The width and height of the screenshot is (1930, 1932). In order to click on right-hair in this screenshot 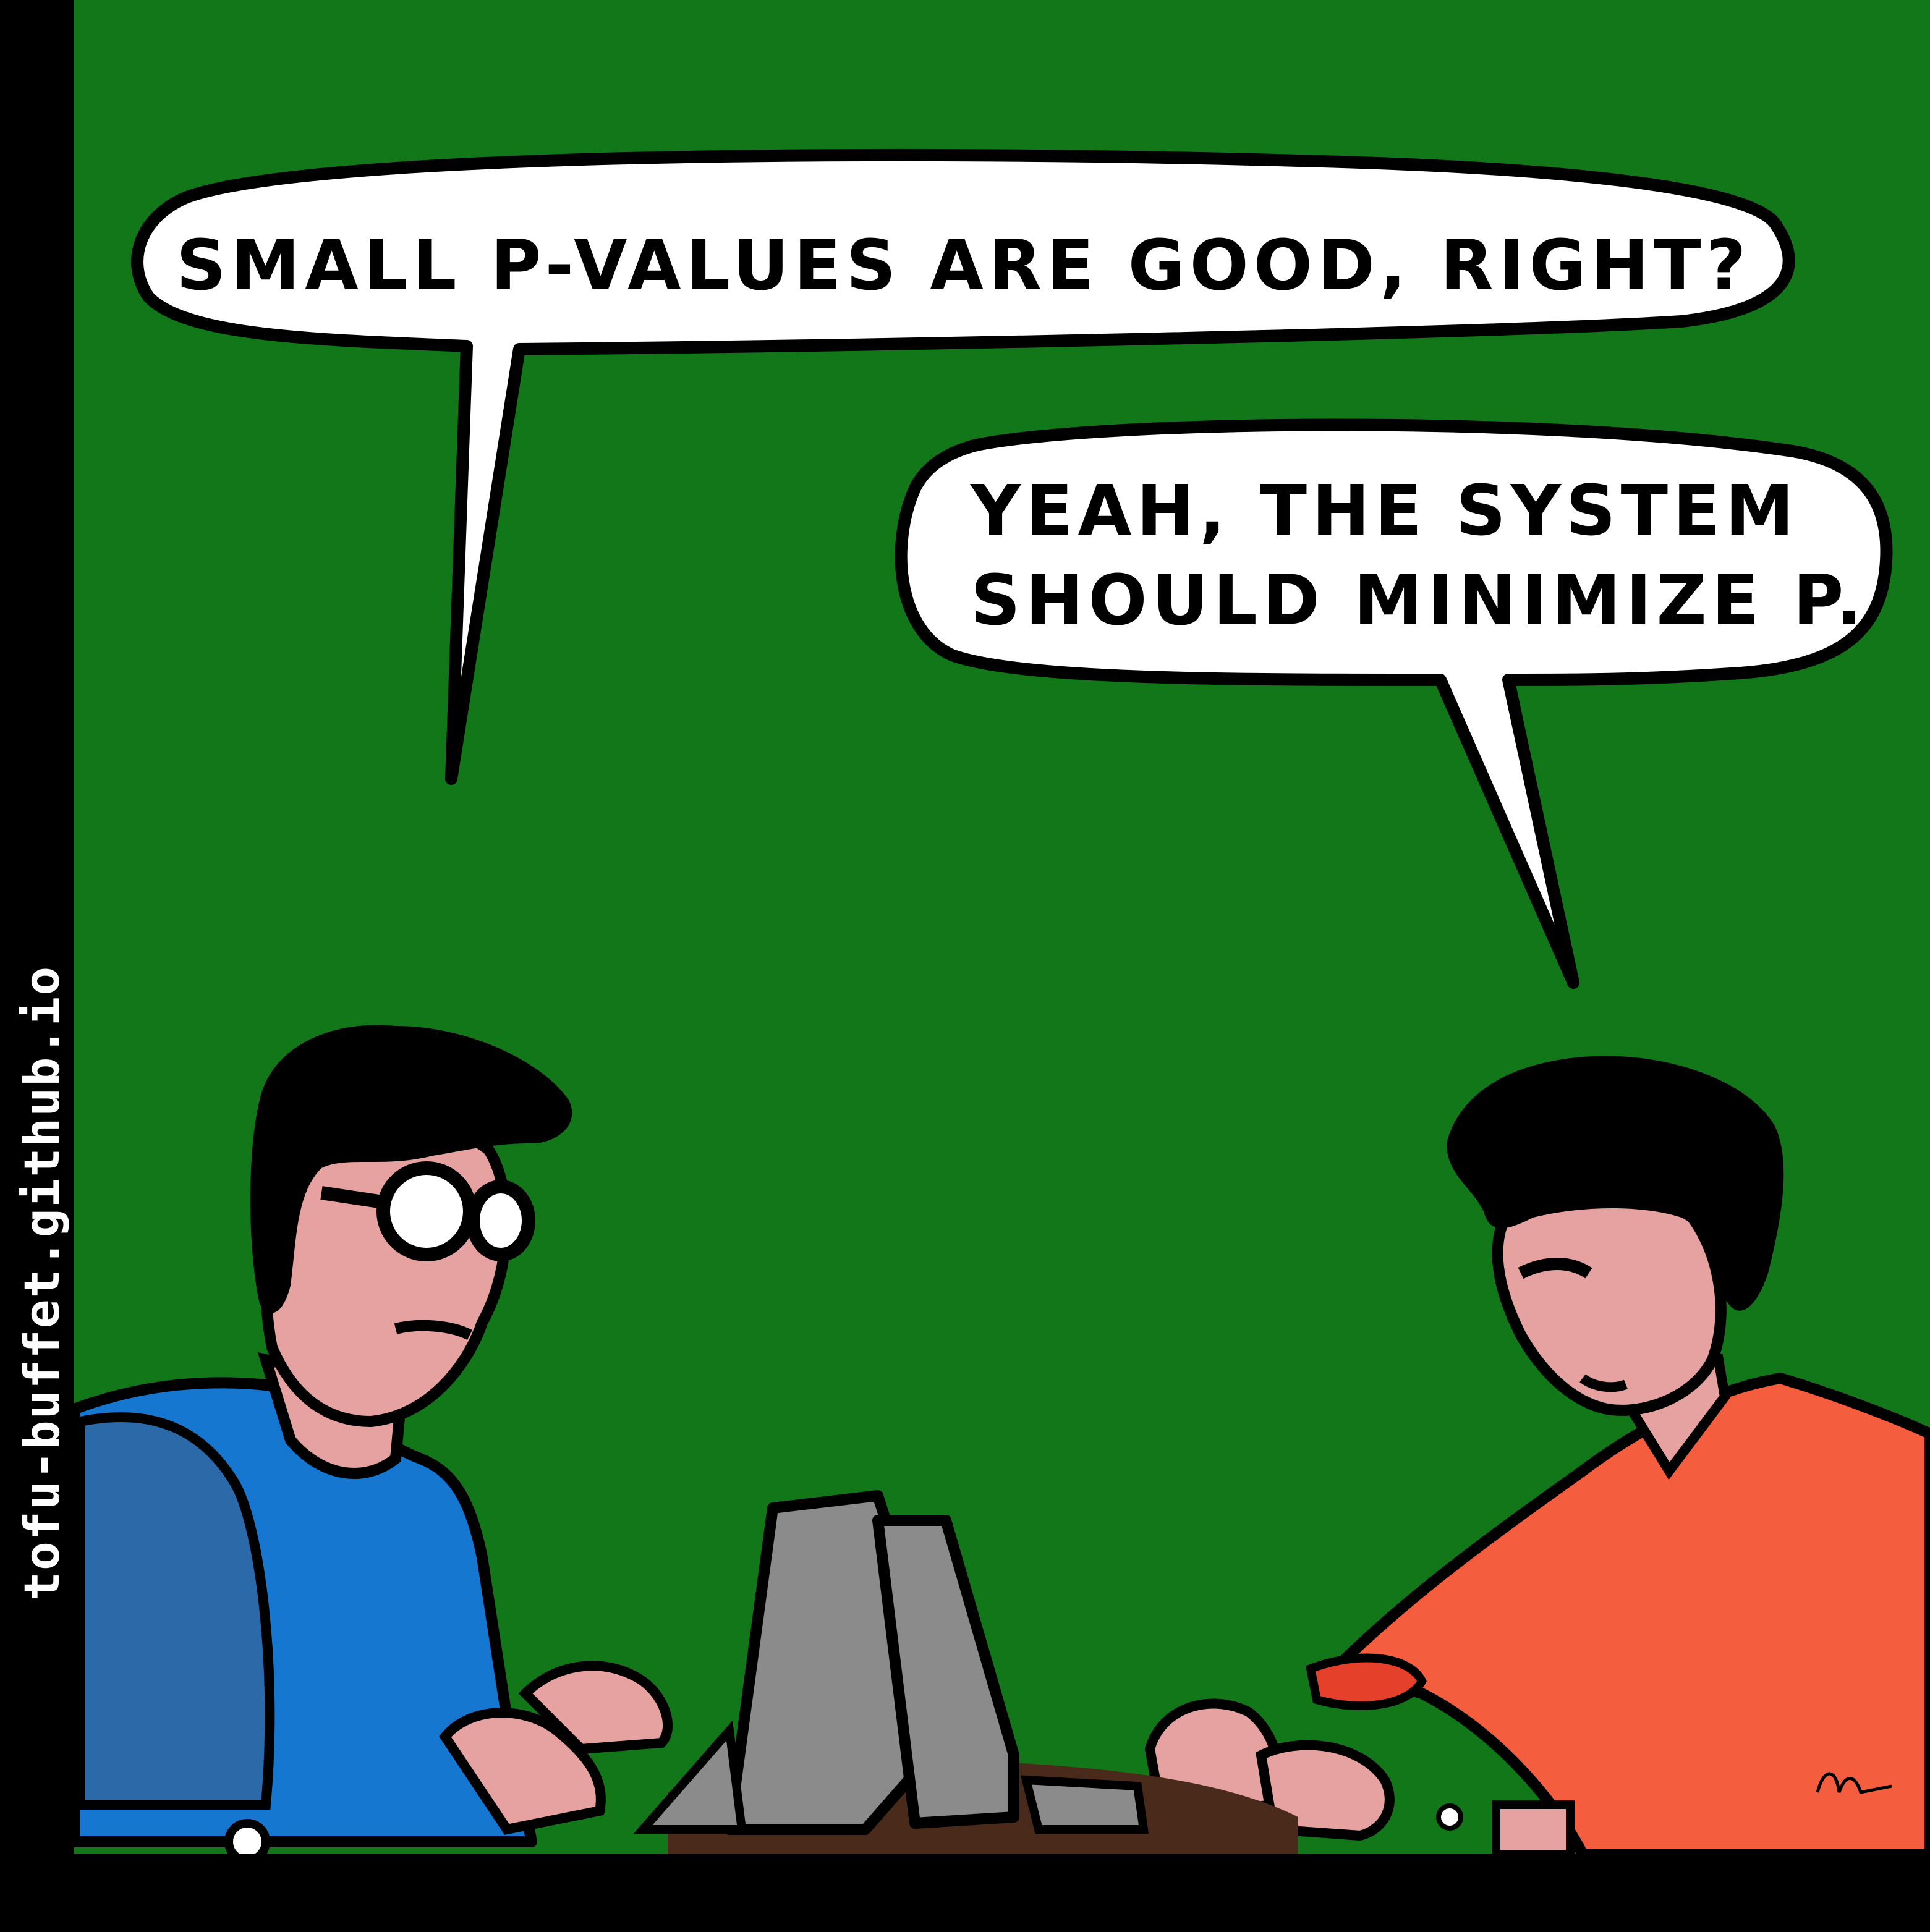, I will do `click(1615, 1183)`.